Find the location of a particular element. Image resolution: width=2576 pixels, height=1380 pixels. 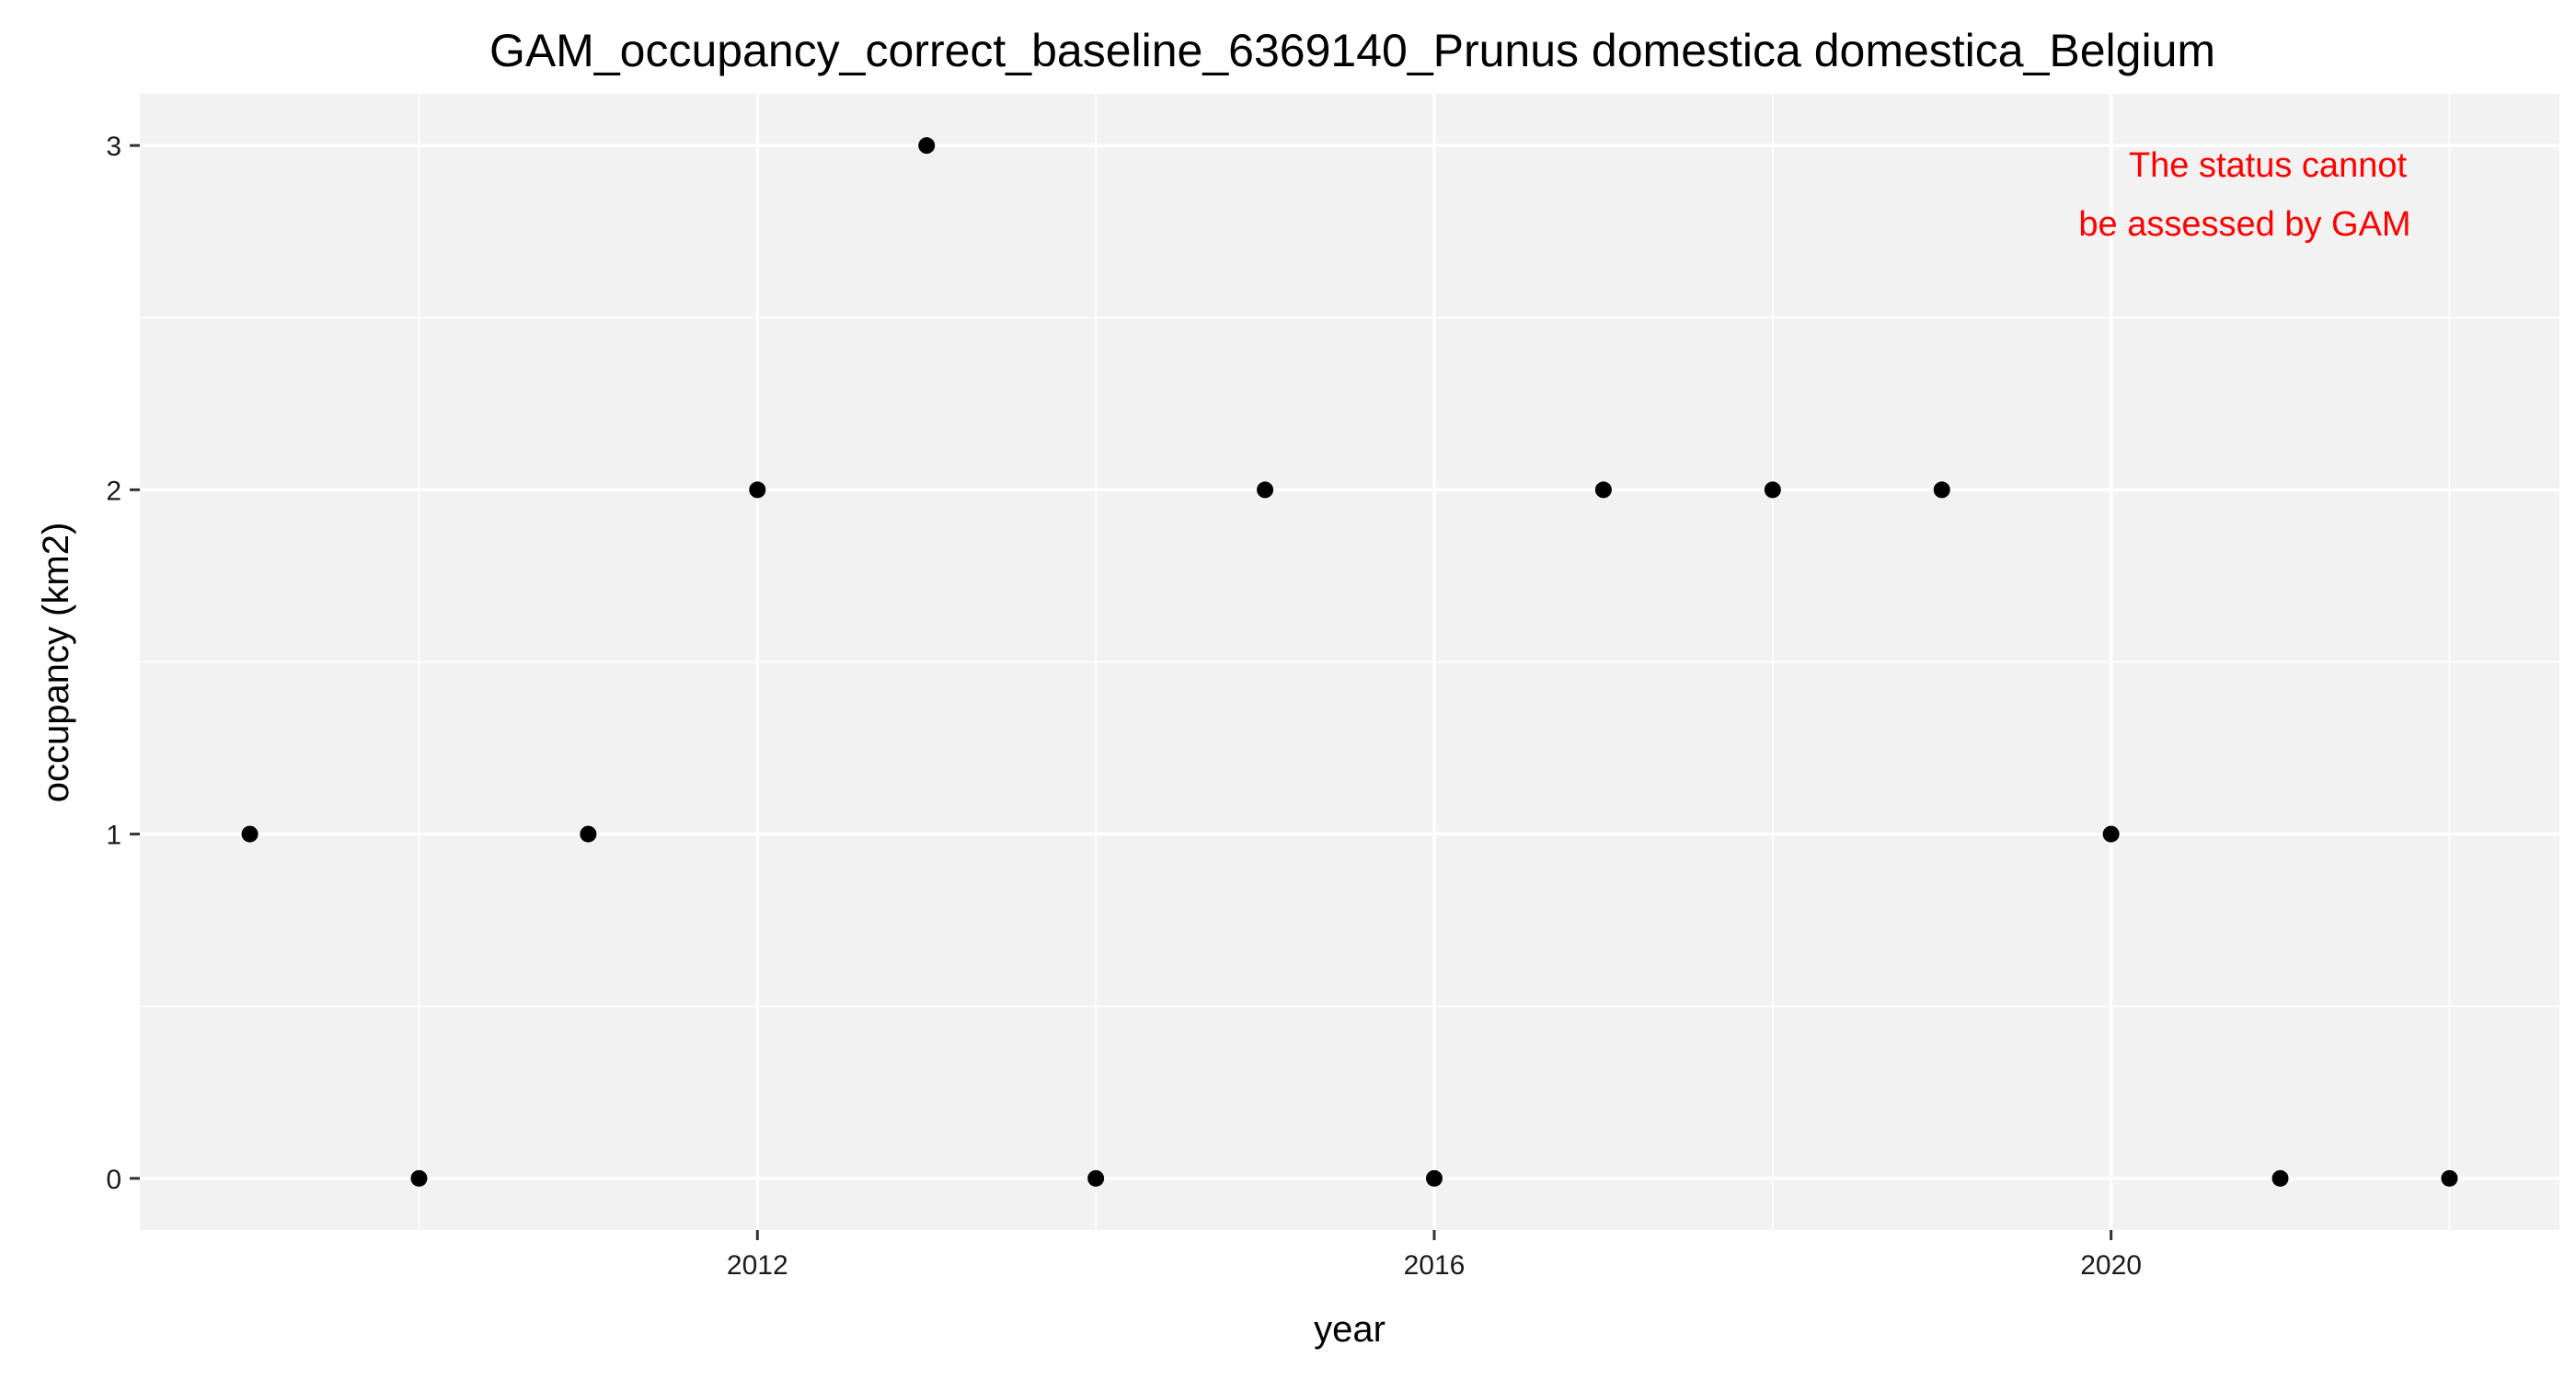

x-tick-label: 2016 is located at coordinates (1435, 1265).